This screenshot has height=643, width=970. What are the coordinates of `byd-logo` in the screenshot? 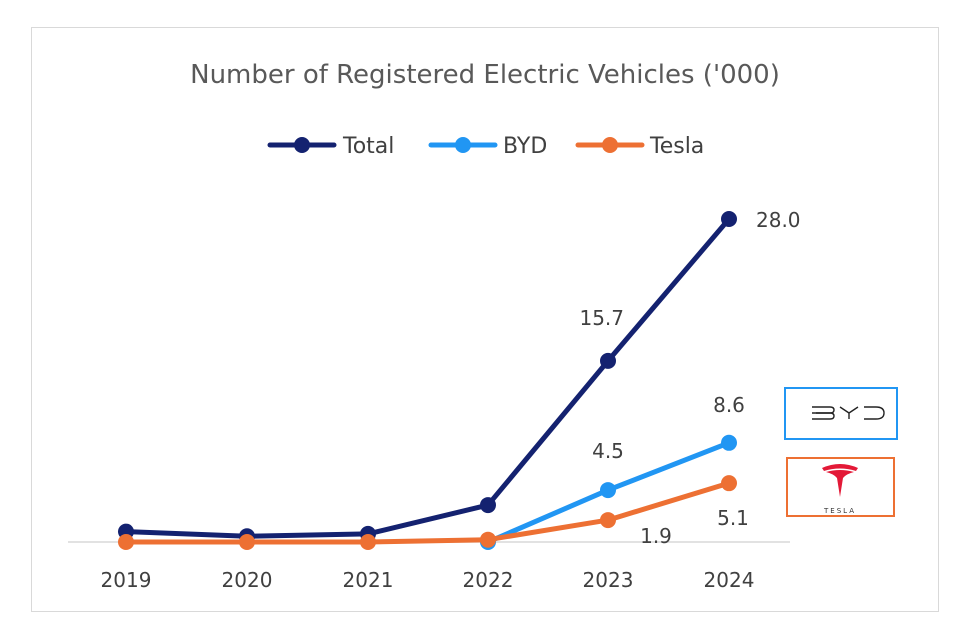 It's located at (841, 413).